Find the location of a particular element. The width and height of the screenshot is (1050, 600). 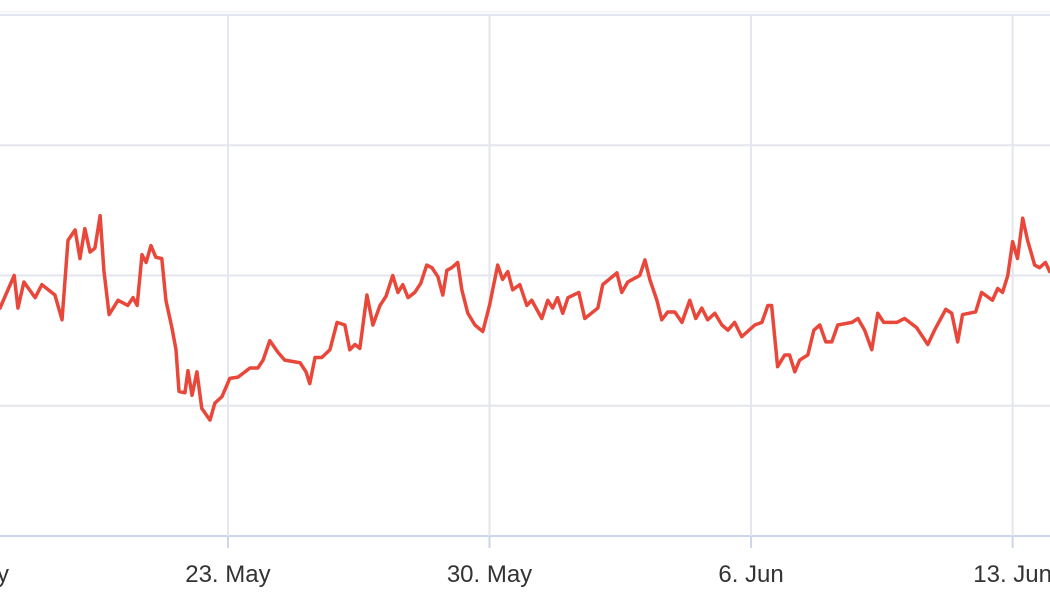

x-tick-label: 23. May is located at coordinates (227, 574).